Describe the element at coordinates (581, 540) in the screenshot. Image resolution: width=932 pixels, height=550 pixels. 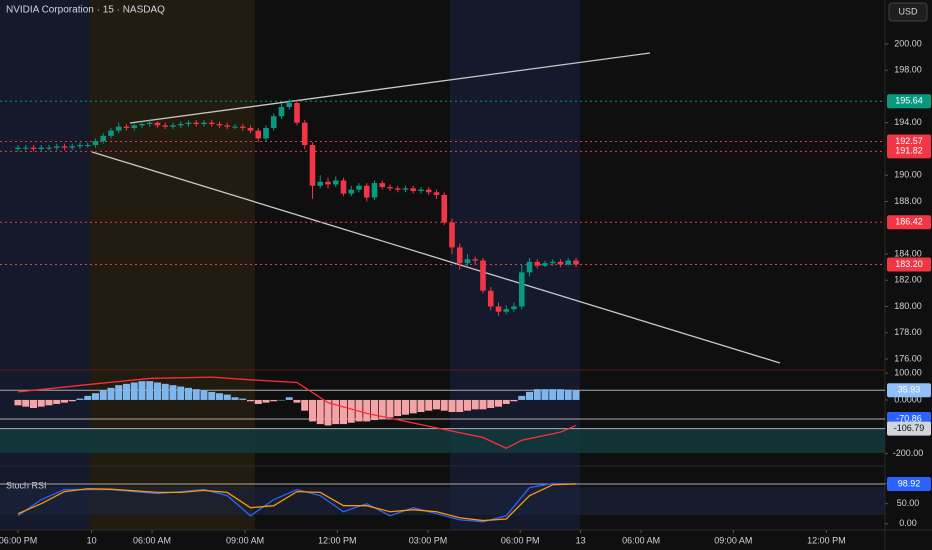
I see `x-tick-label: 13` at that location.